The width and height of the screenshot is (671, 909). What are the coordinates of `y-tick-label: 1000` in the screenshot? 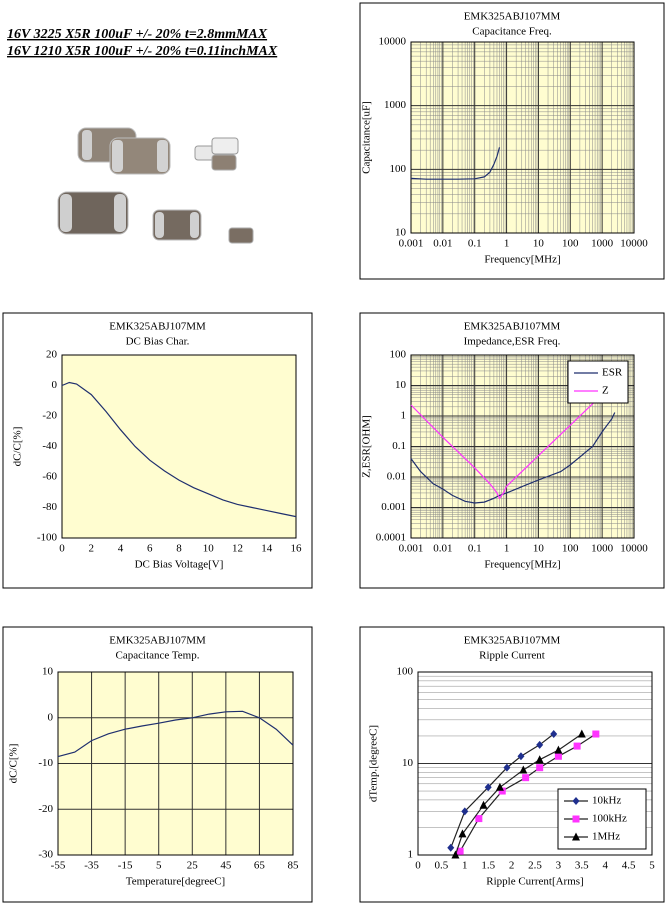 It's located at (395, 105).